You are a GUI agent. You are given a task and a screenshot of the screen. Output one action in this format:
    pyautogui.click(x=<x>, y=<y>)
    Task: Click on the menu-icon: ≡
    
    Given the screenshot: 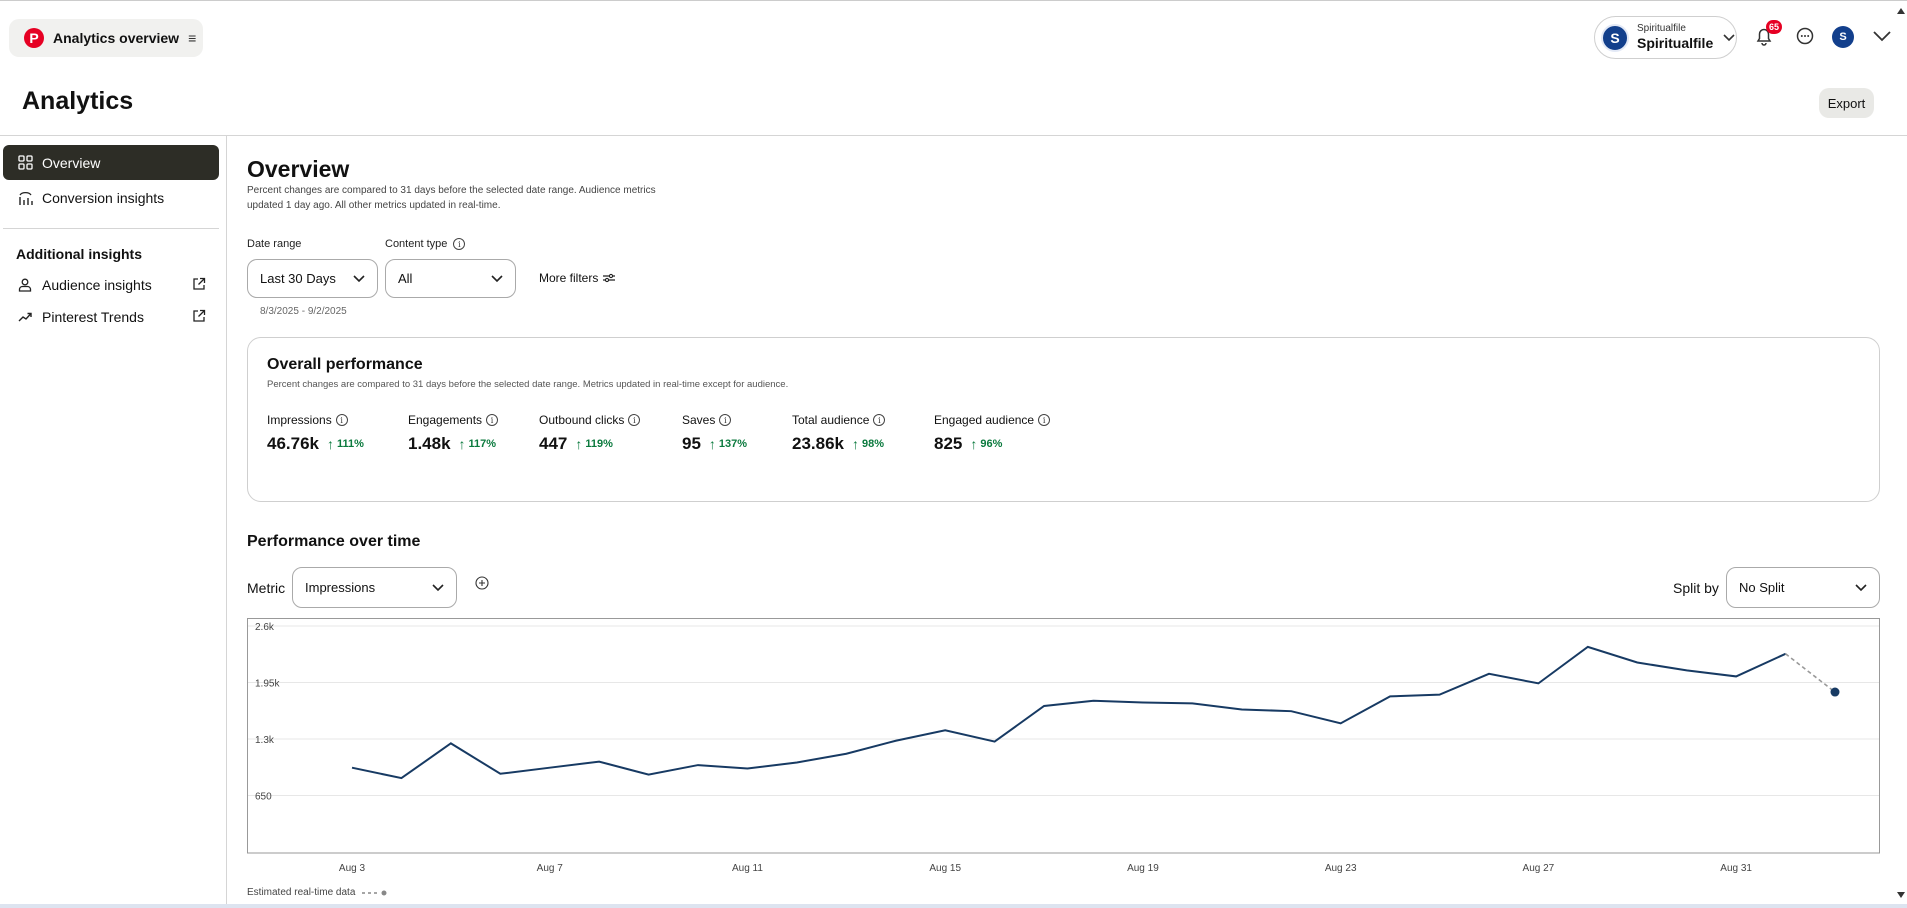 What is the action you would take?
    pyautogui.click(x=192, y=38)
    